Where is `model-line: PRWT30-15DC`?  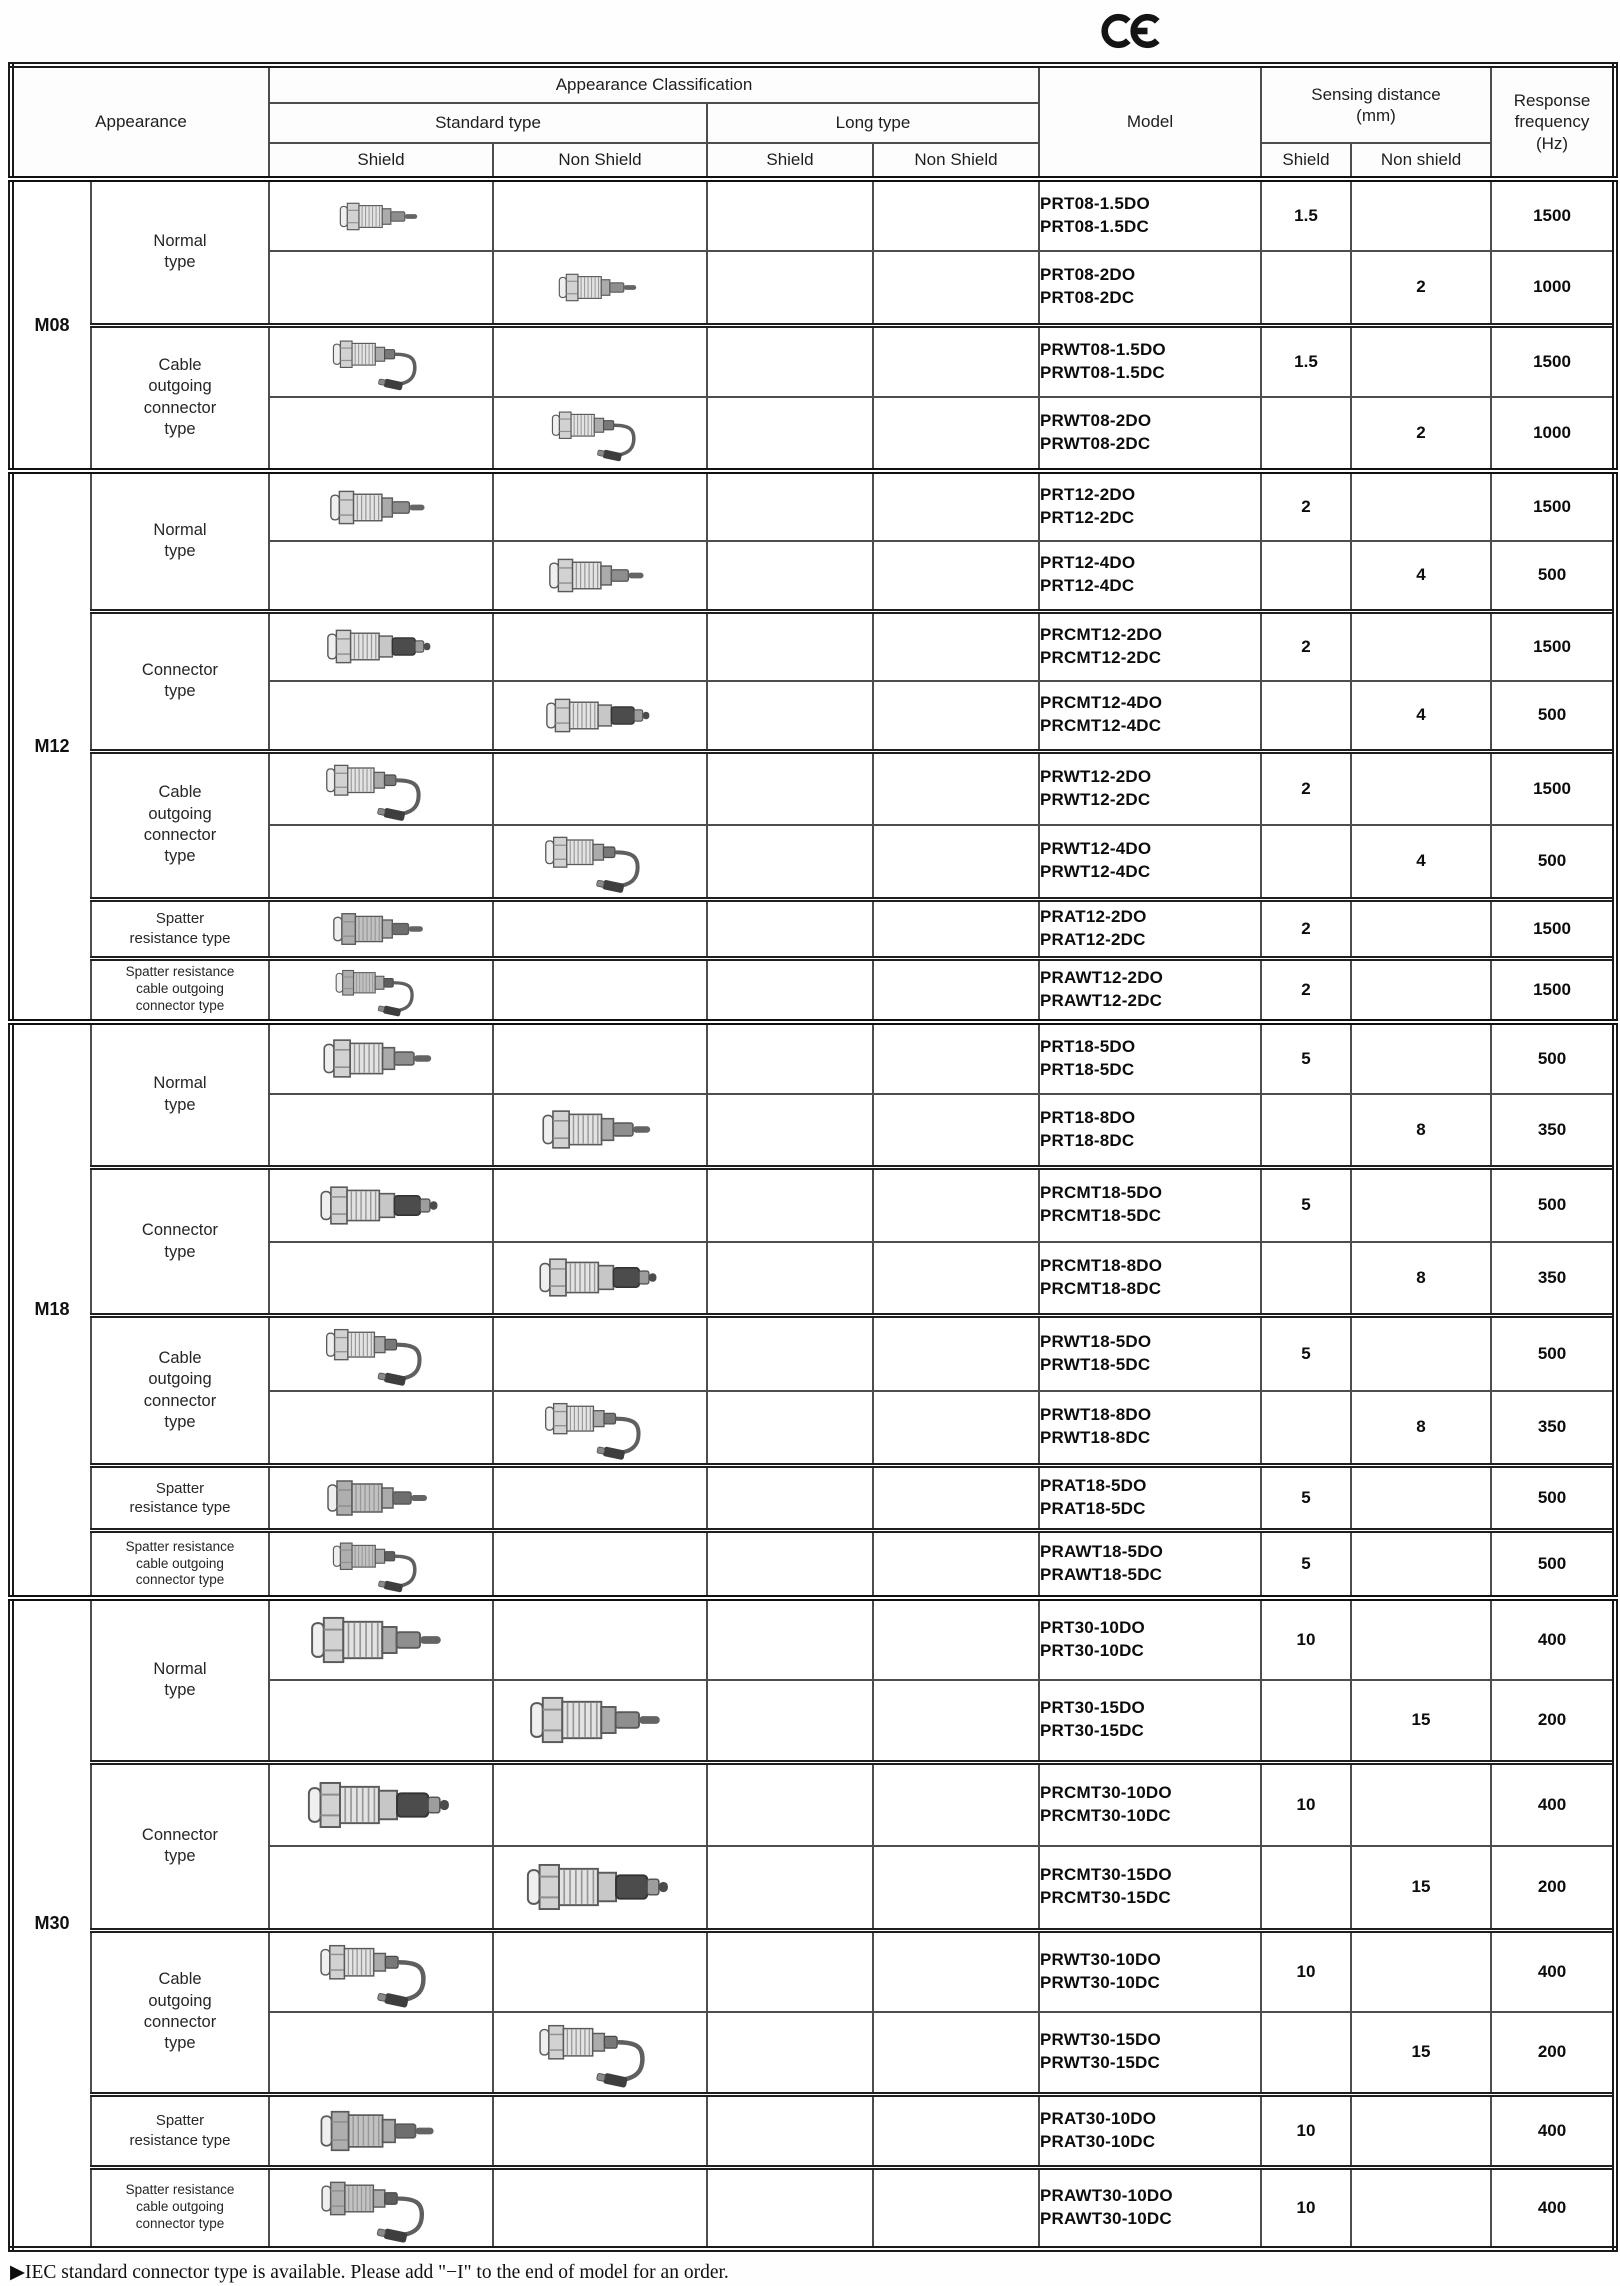 model-line: PRWT30-15DC is located at coordinates (1100, 2063).